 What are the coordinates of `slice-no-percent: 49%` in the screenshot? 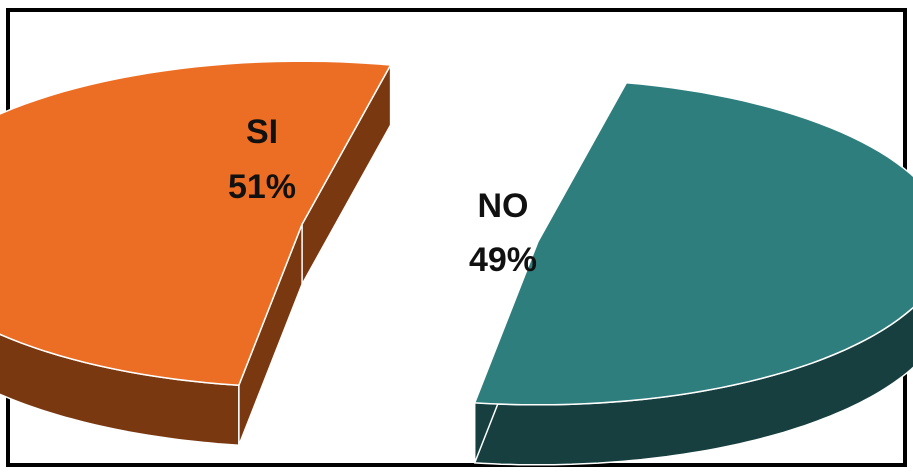 It's located at (503, 260).